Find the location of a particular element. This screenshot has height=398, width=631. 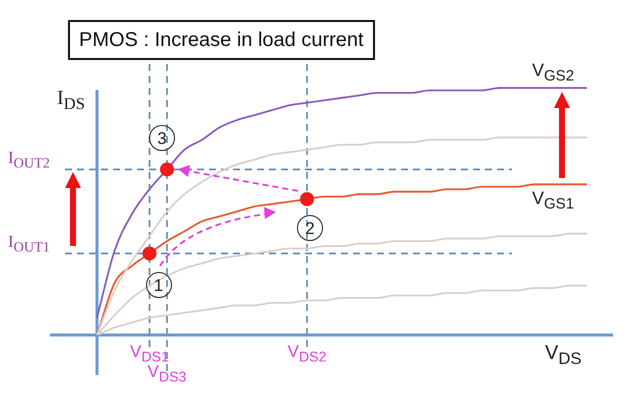

ref-line-label: I$_{OUT1}$ is located at coordinates (29, 244).